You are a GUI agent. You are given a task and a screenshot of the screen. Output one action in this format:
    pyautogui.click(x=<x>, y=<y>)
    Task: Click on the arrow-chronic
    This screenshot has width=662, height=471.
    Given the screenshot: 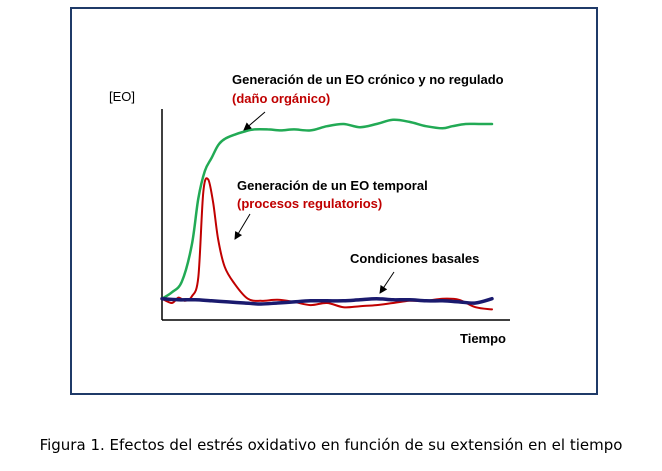 What is the action you would take?
    pyautogui.click(x=254, y=121)
    